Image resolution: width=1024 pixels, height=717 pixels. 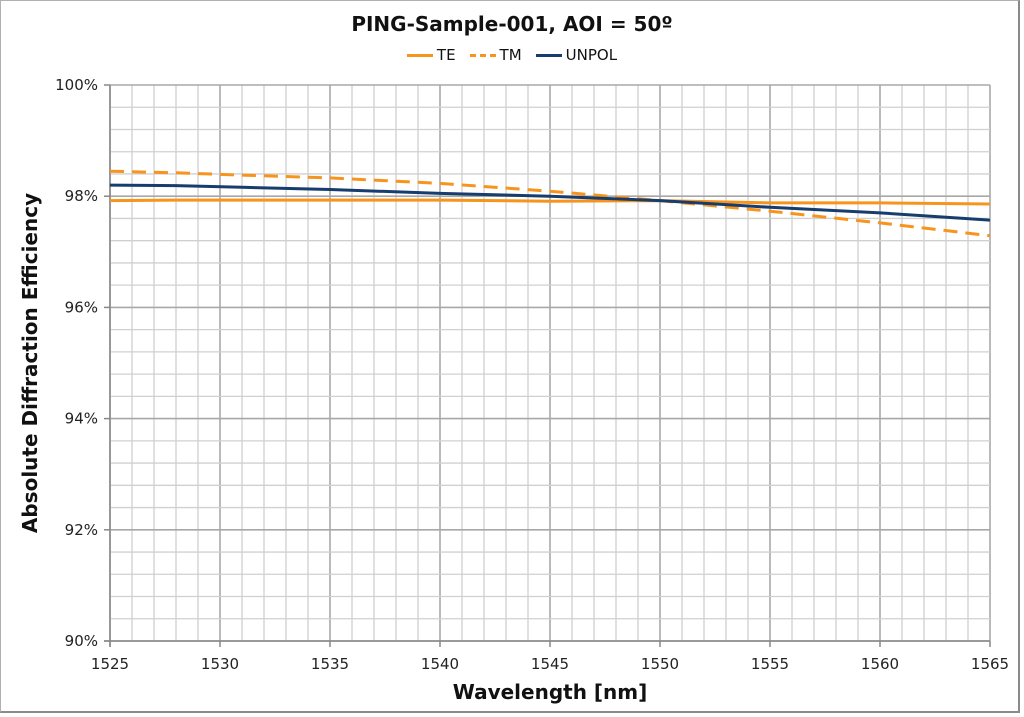 What do you see at coordinates (880, 664) in the screenshot?
I see `x-tick-label: 1560` at bounding box center [880, 664].